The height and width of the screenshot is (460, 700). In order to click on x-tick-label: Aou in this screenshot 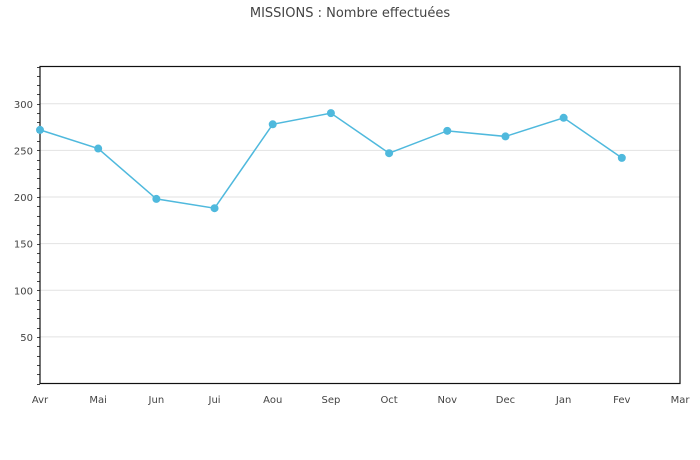, I will do `click(272, 400)`.